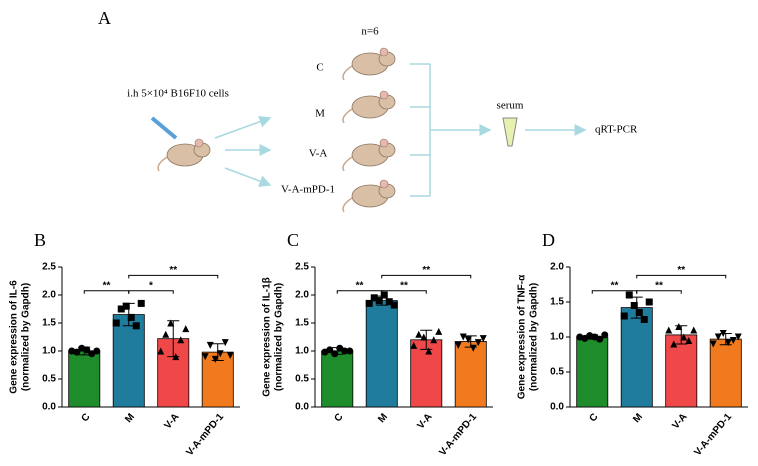 This screenshot has height=466, width=758. Describe the element at coordinates (40, 240) in the screenshot. I see `panel-label: B` at that location.